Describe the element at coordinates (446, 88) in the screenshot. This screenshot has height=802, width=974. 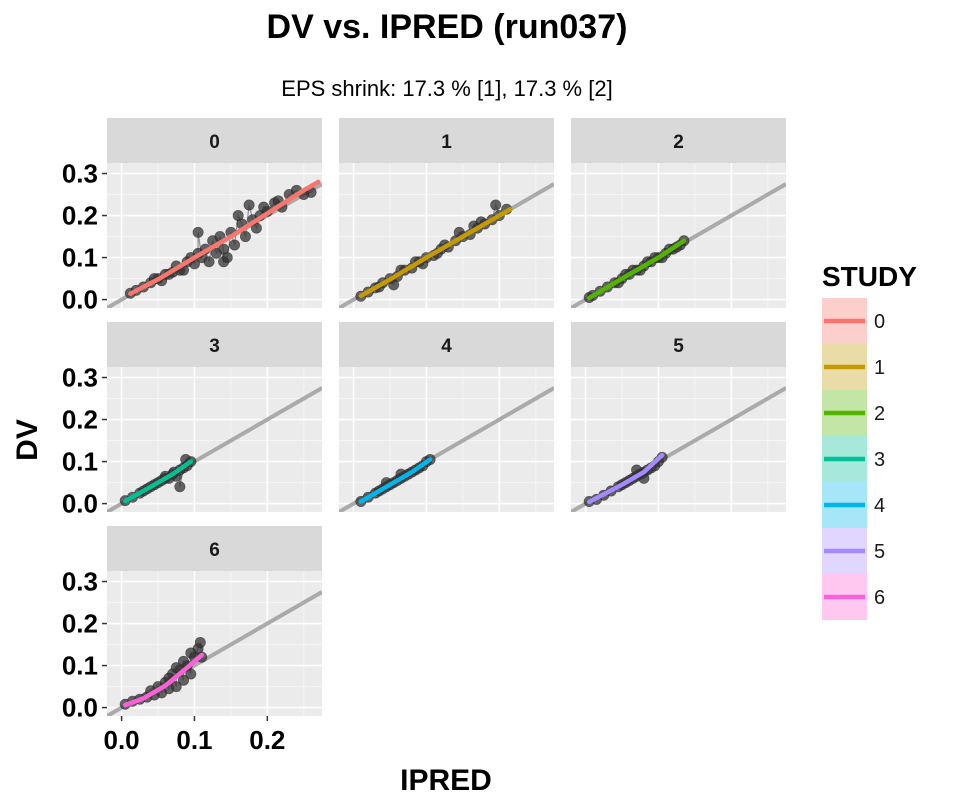
I see `chart-subtitle: EPS shrink: 17.3 % [1], 17.3 % [2]` at that location.